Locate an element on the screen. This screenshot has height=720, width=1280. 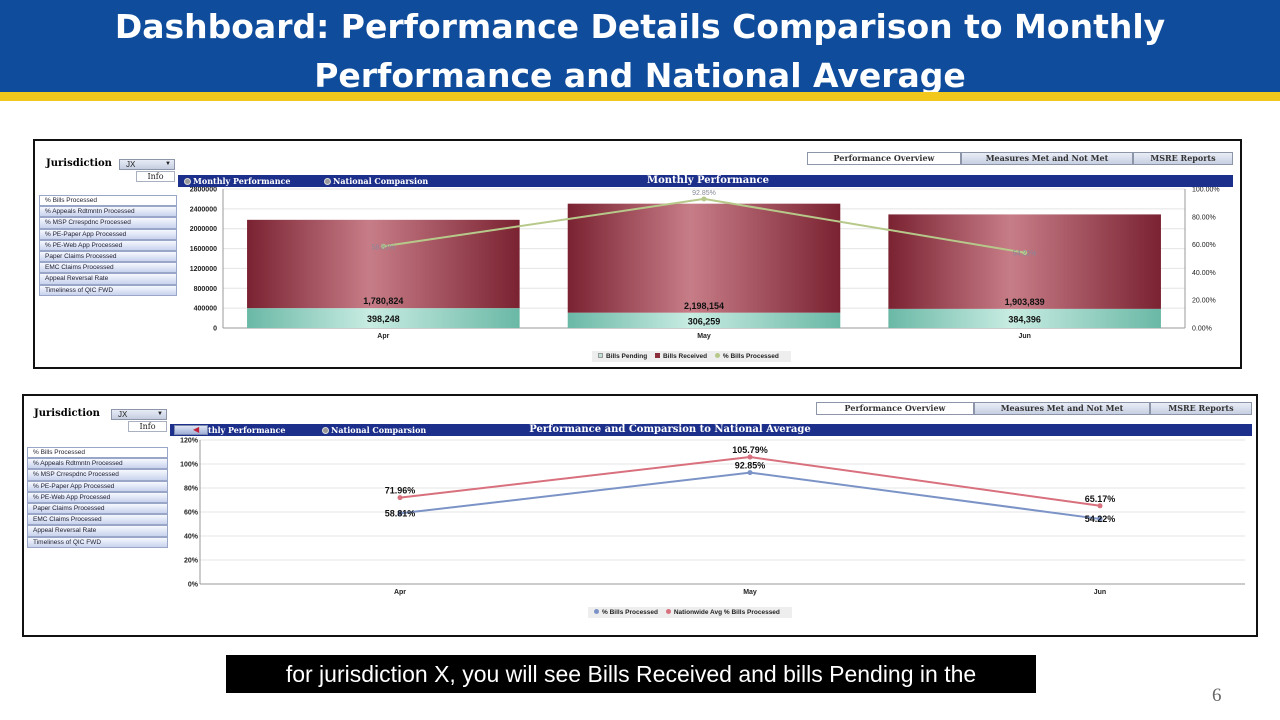
data-label-bills-pending: 398,248 is located at coordinates (383, 319).